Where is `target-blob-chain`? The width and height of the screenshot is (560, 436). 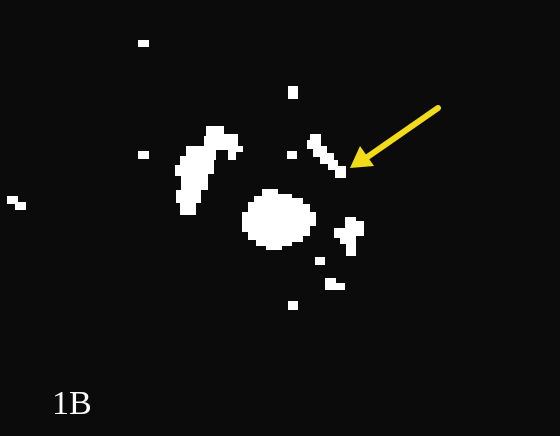
target-blob-chain is located at coordinates (326, 156).